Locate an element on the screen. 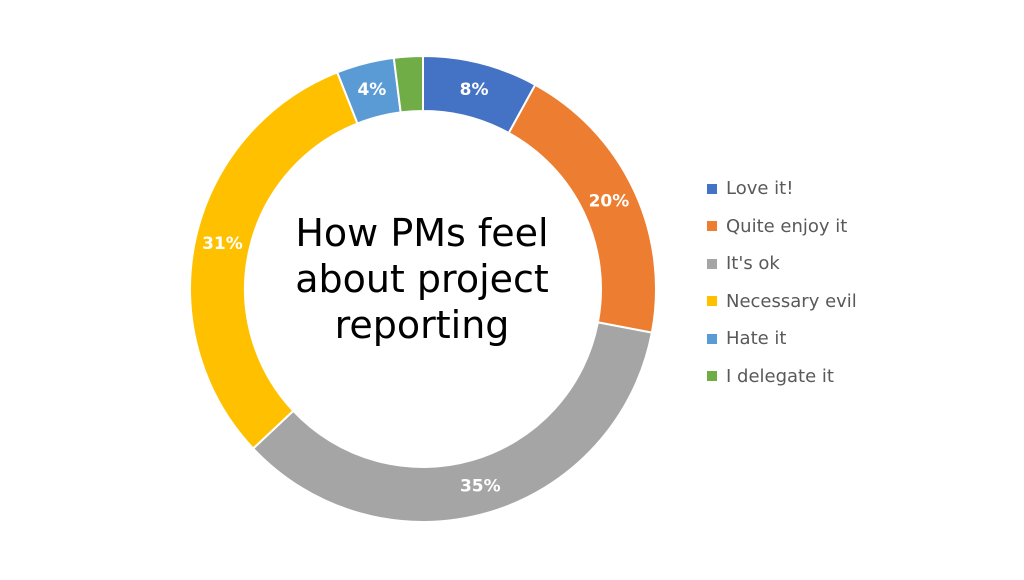 The image size is (1024, 580). legend-item: Necessary evil is located at coordinates (857, 302).